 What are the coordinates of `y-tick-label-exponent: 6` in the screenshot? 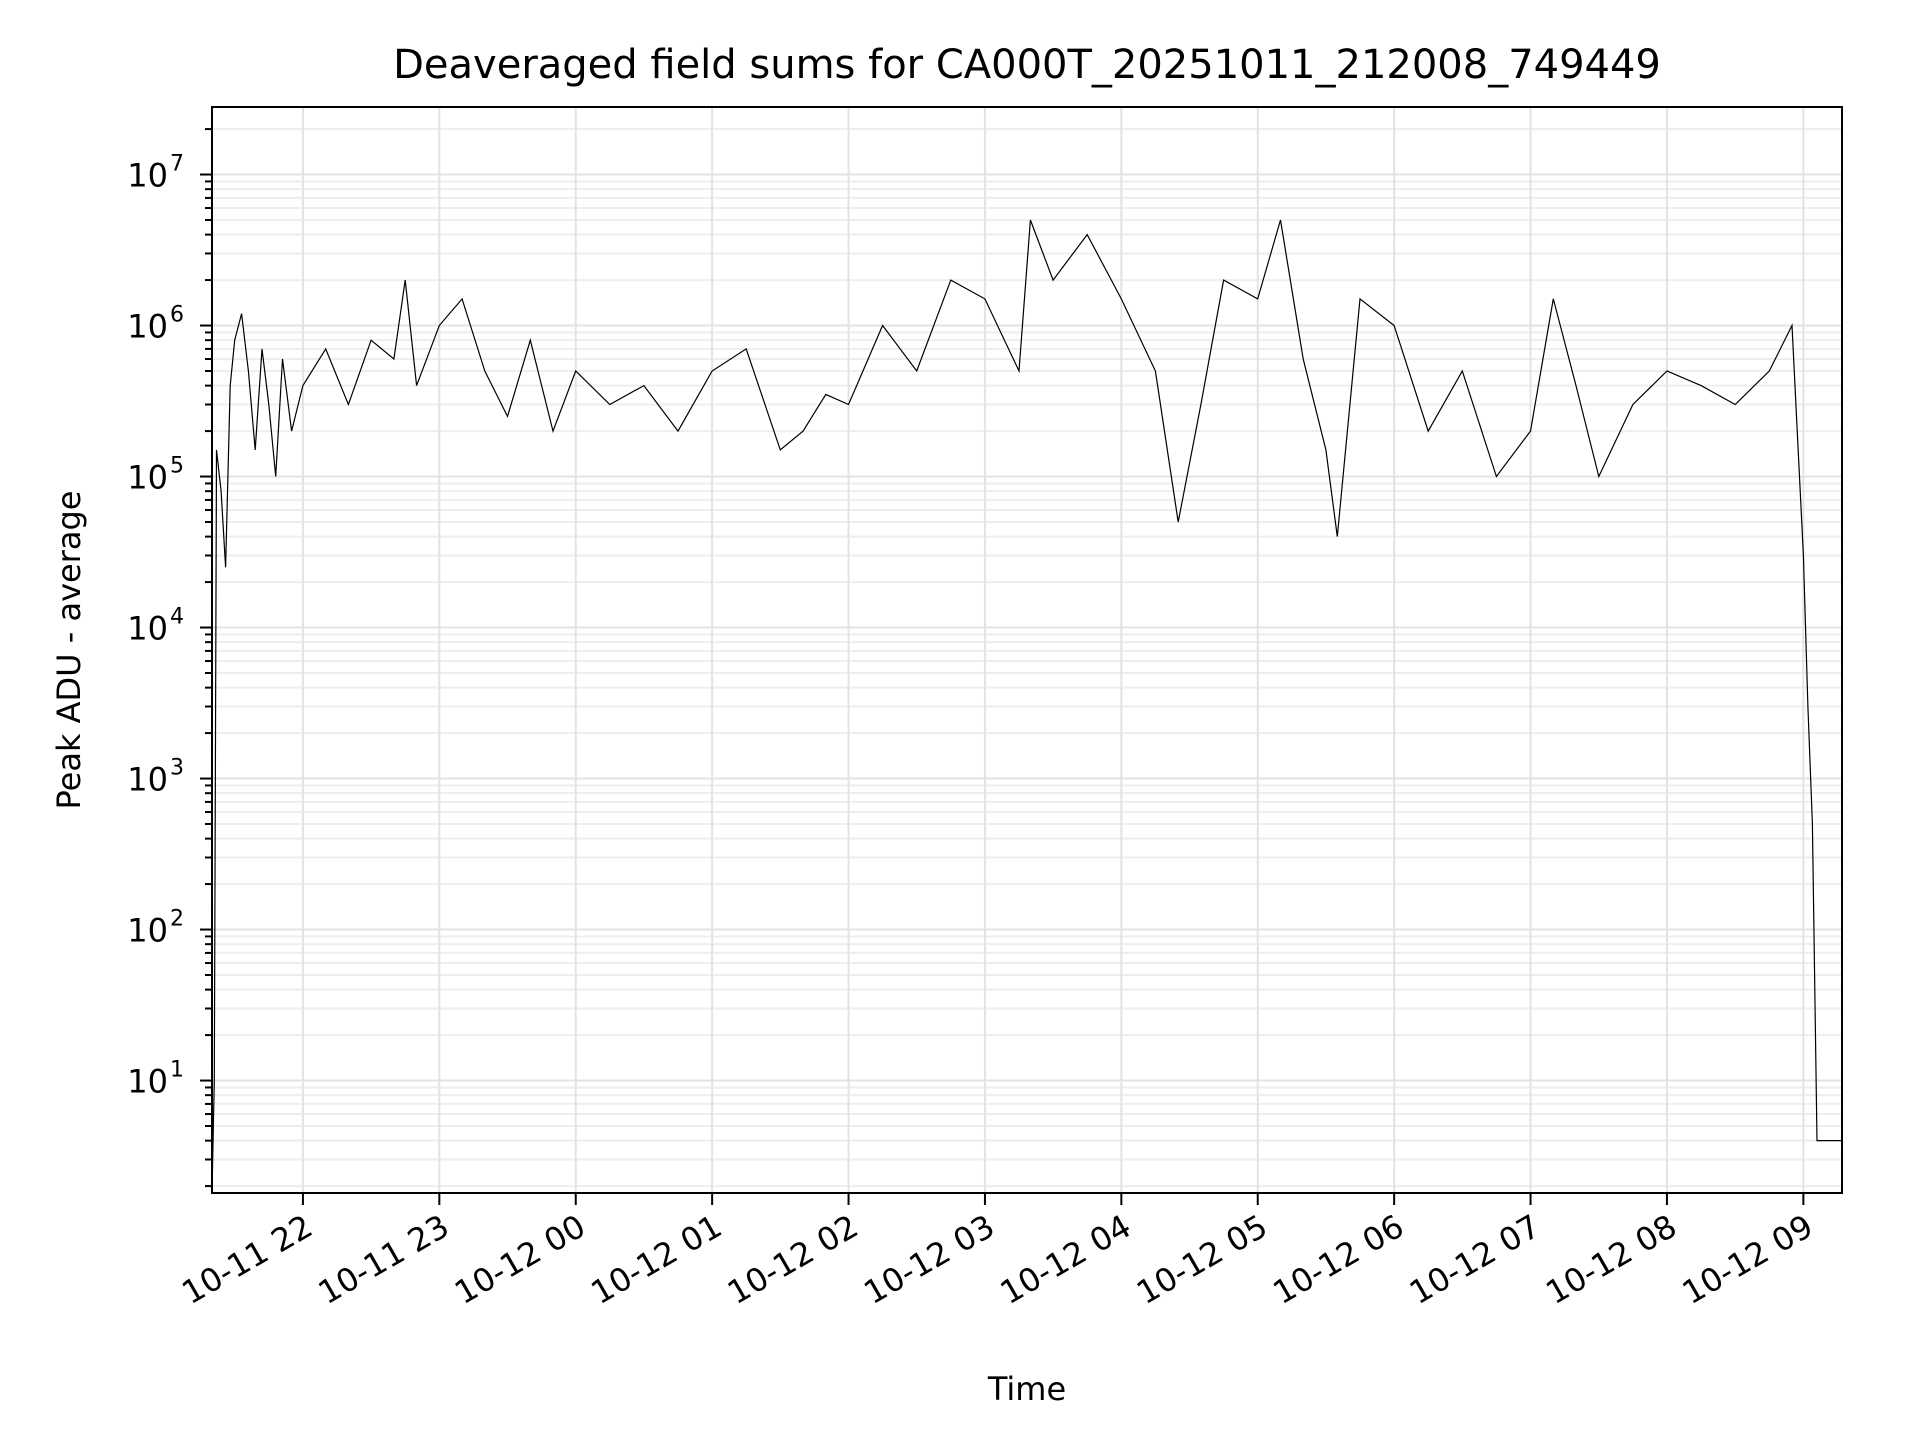 It's located at (177, 315).